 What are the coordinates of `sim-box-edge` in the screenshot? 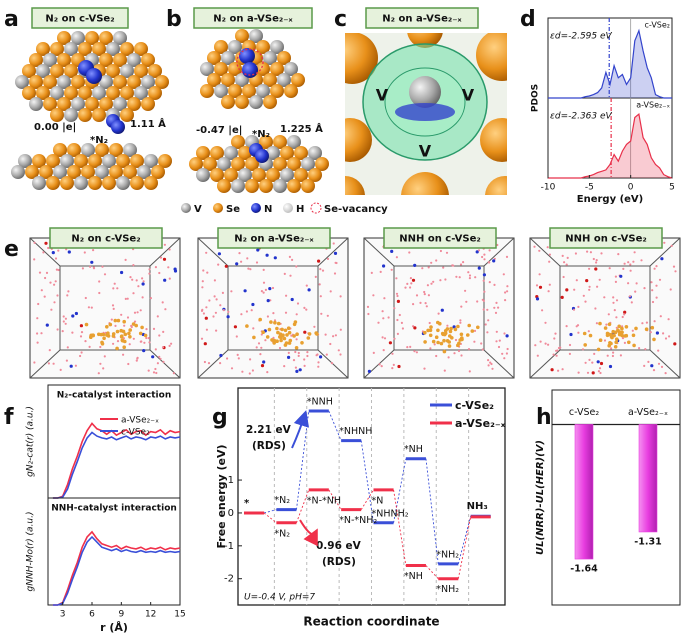 It's located at (545, 252).